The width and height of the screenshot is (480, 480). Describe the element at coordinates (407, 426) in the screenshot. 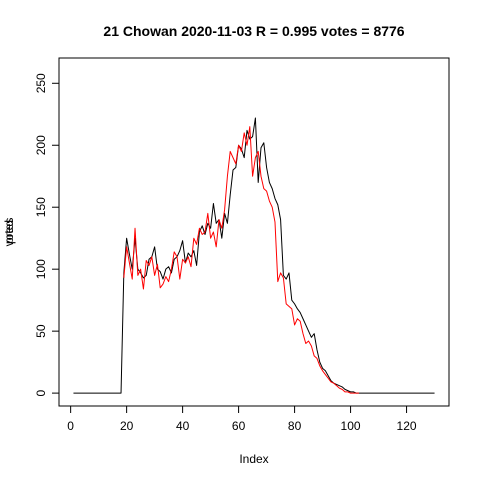

I see `x-tick-label: 120` at that location.